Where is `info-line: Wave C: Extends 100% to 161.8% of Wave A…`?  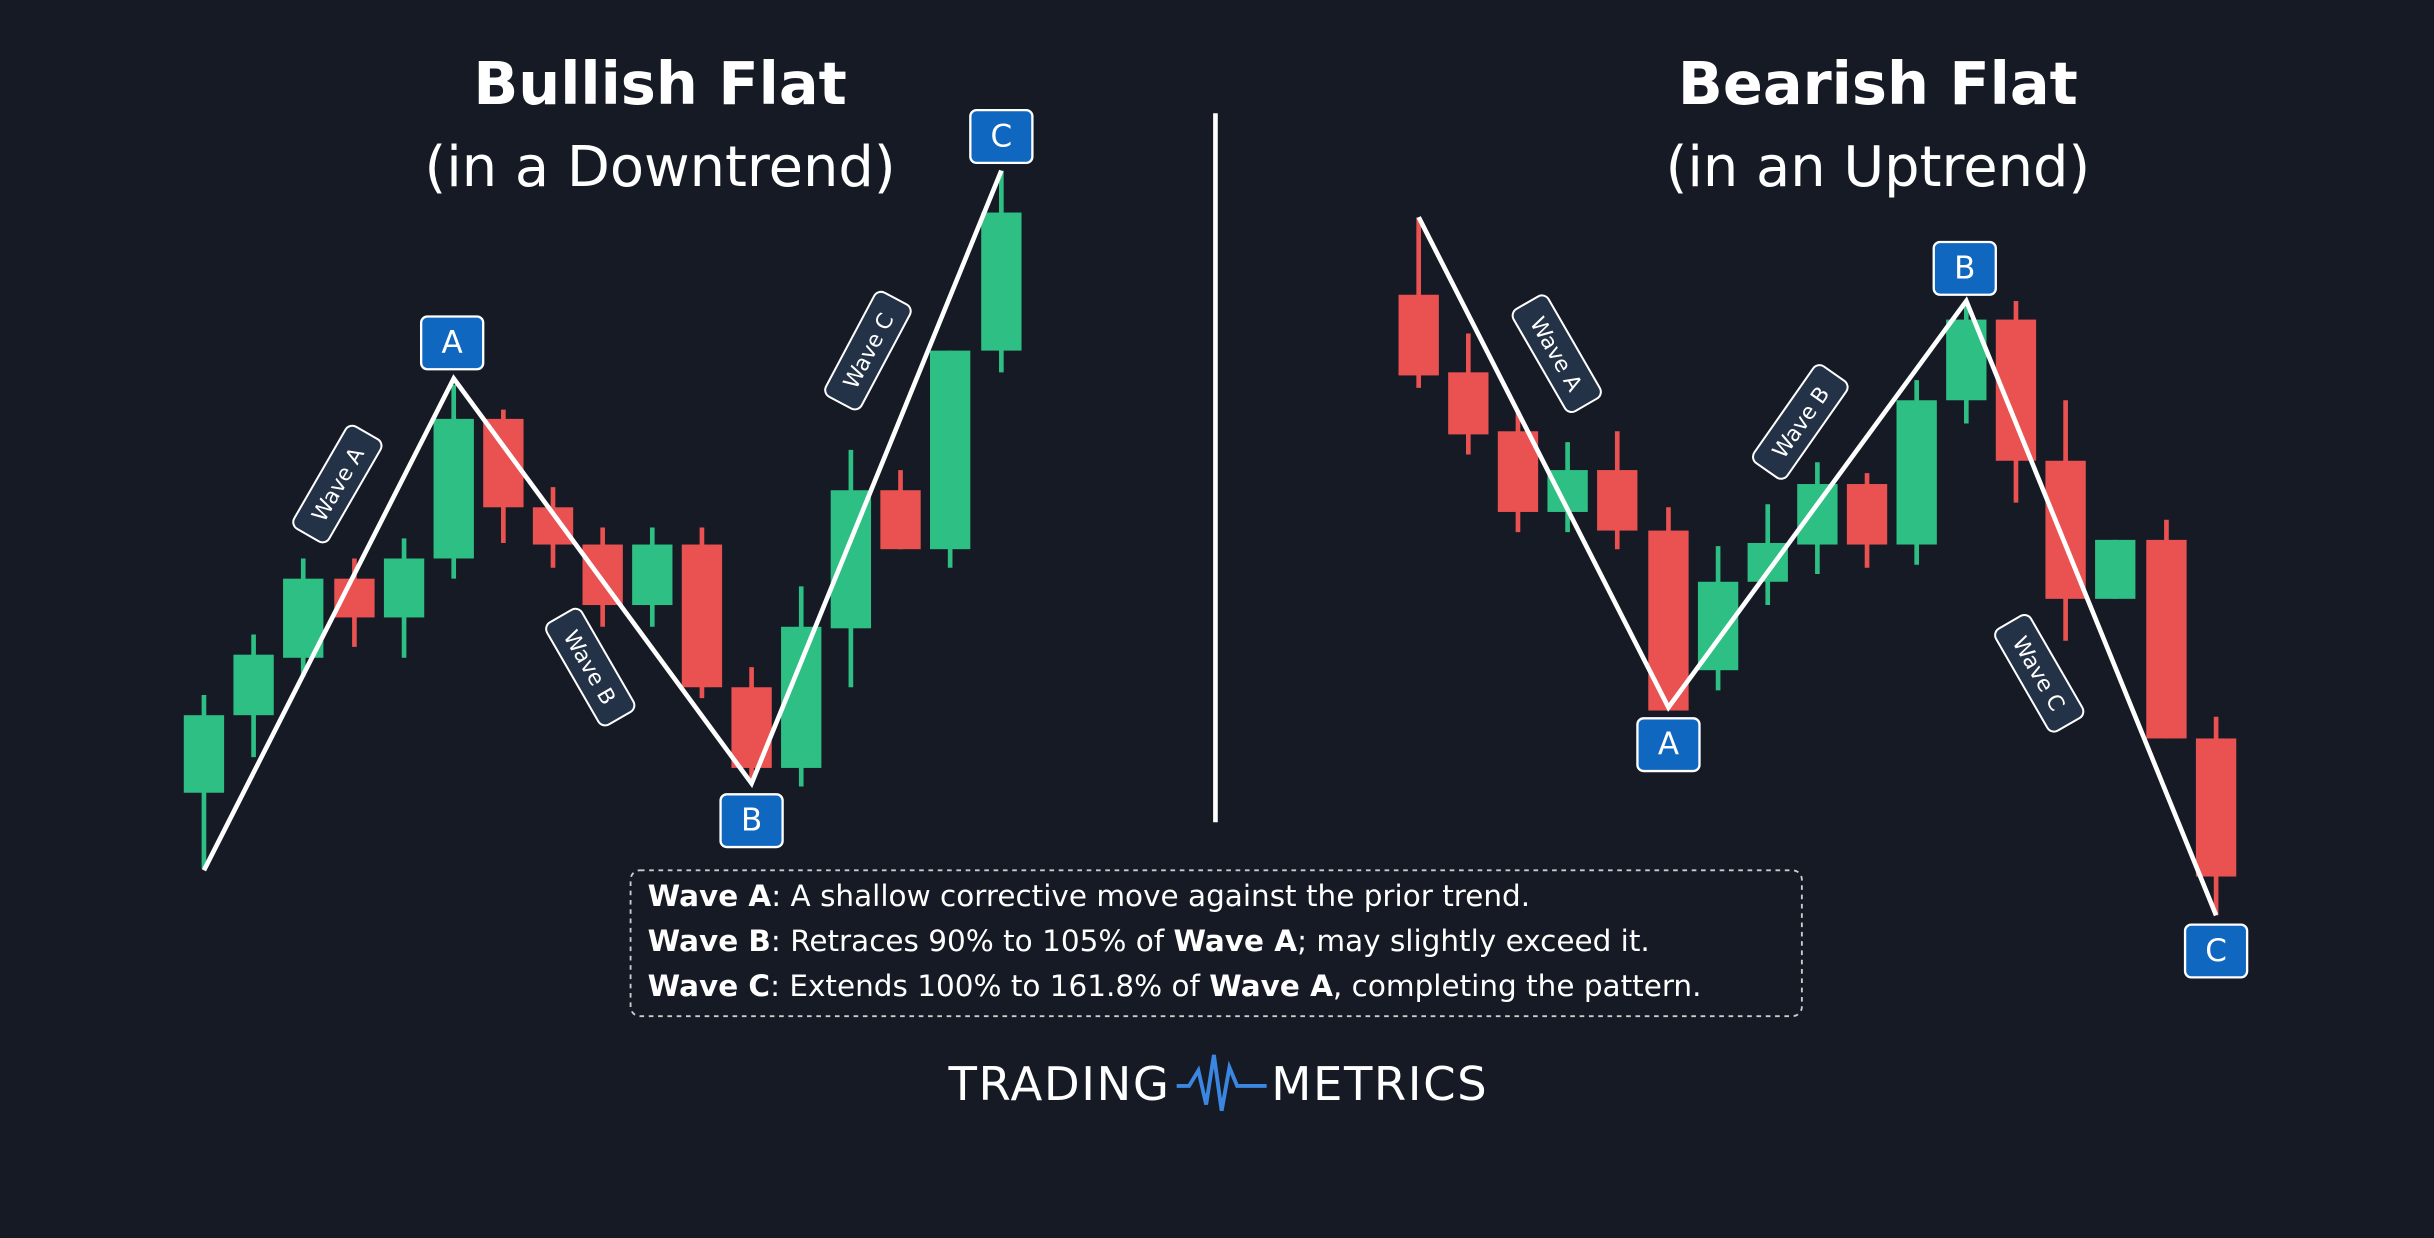
info-line: Wave C: Extends 100% to 161.8% of Wave A… is located at coordinates (1175, 986).